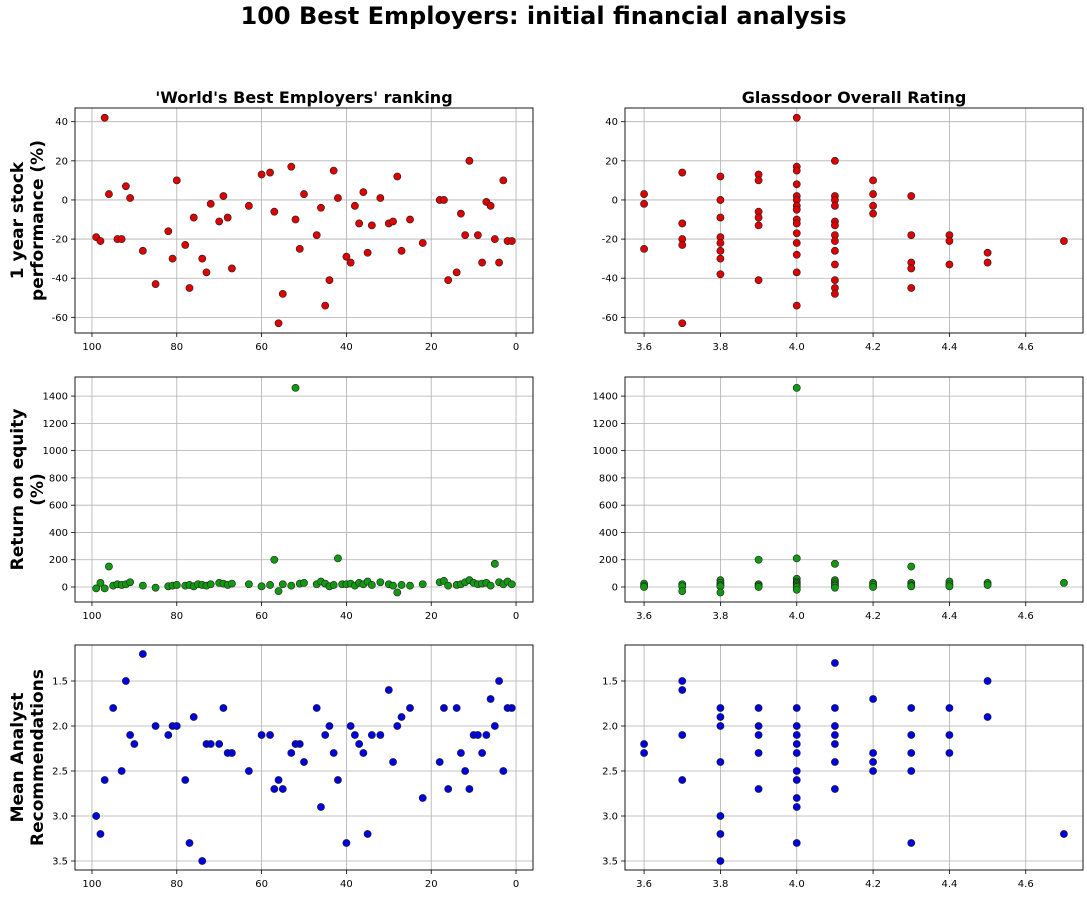  I want to click on axes-frame, so click(304, 757).